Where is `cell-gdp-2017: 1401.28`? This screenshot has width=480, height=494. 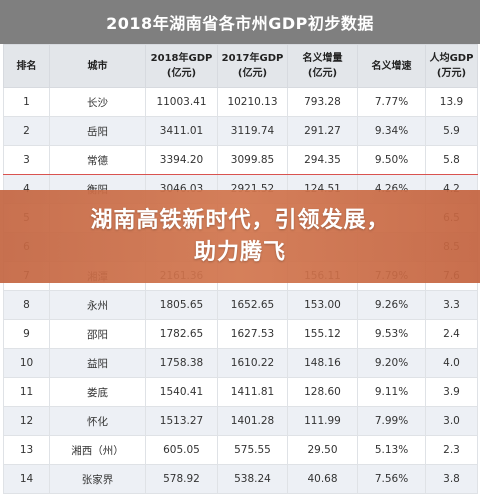
cell-gdp-2017: 1401.28 is located at coordinates (252, 421).